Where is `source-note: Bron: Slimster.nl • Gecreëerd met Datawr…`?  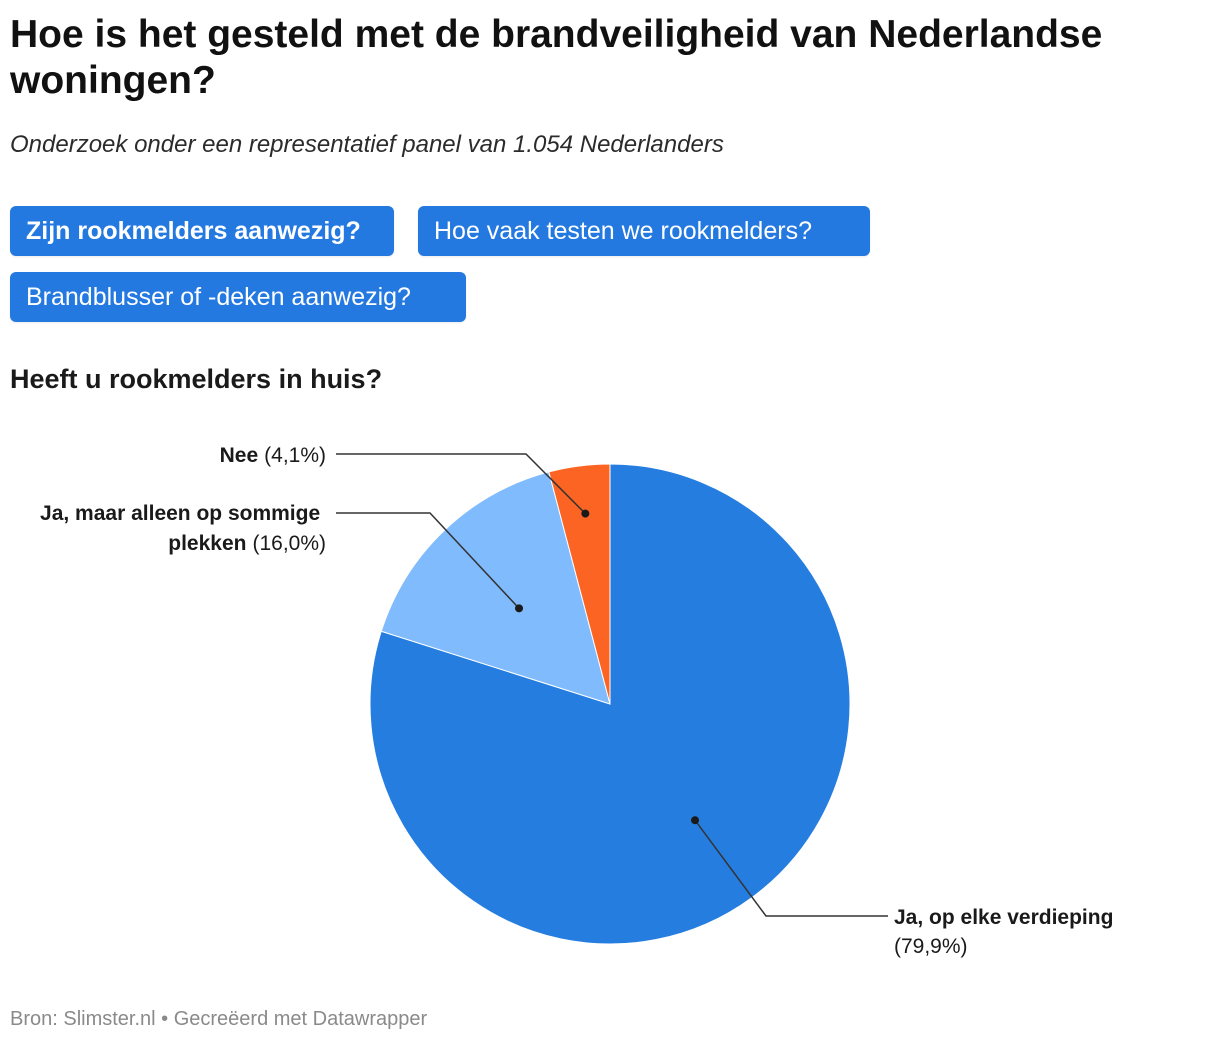 source-note: Bron: Slimster.nl • Gecreëerd met Datawr… is located at coordinates (219, 1019).